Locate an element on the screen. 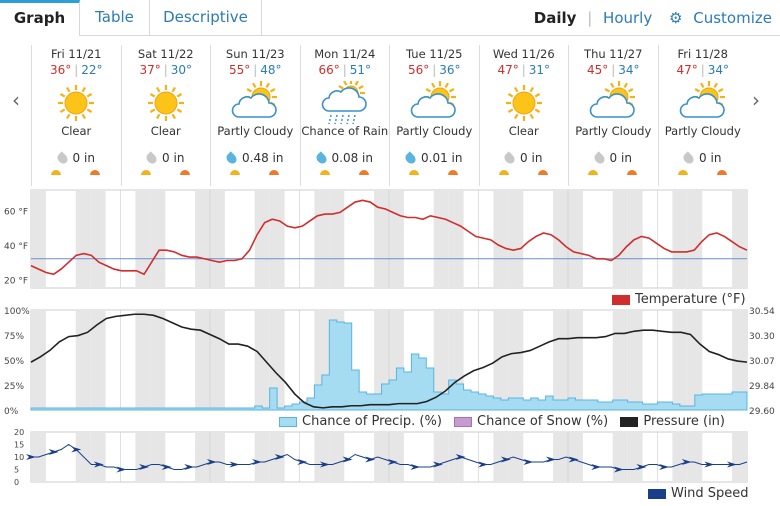 The image size is (780, 506). pressure-tick-label: 30.54 is located at coordinates (762, 312).